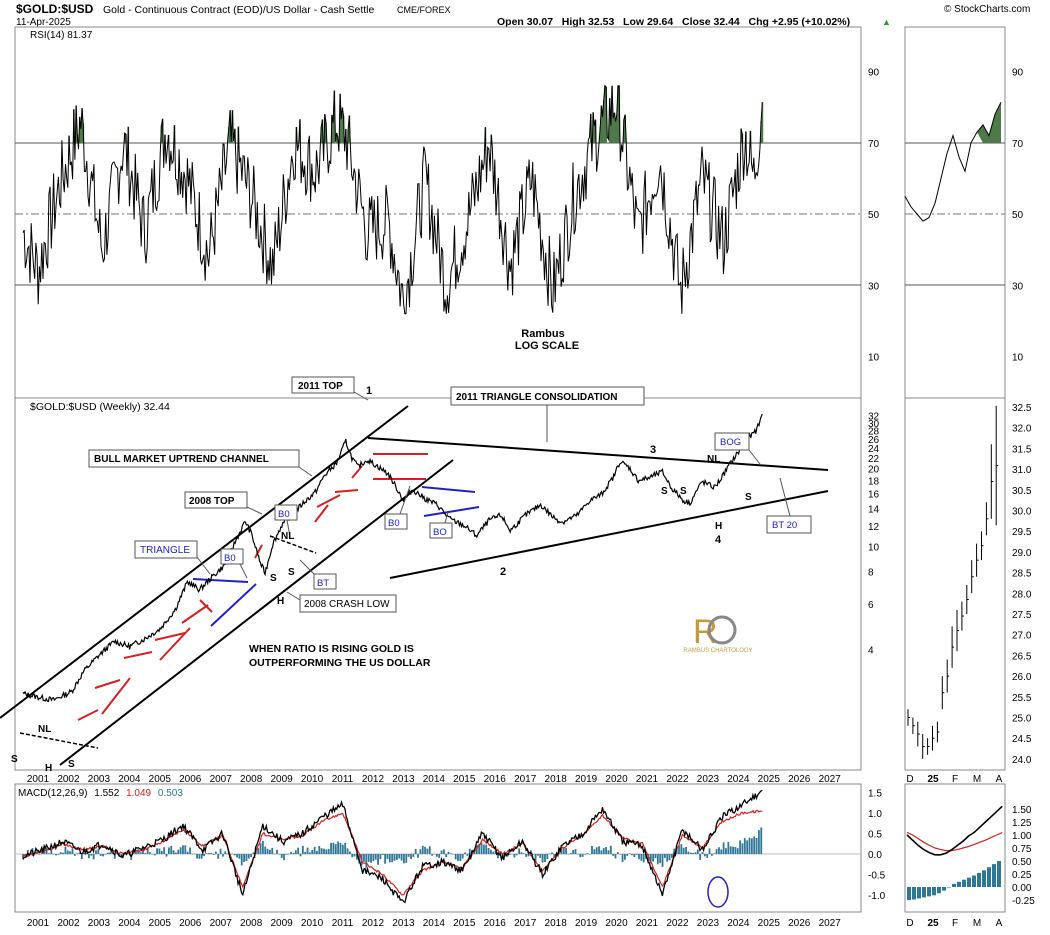 This screenshot has width=1050, height=935. Describe the element at coordinates (291, 572) in the screenshot. I see `hs-label-s-2008b: S` at that location.